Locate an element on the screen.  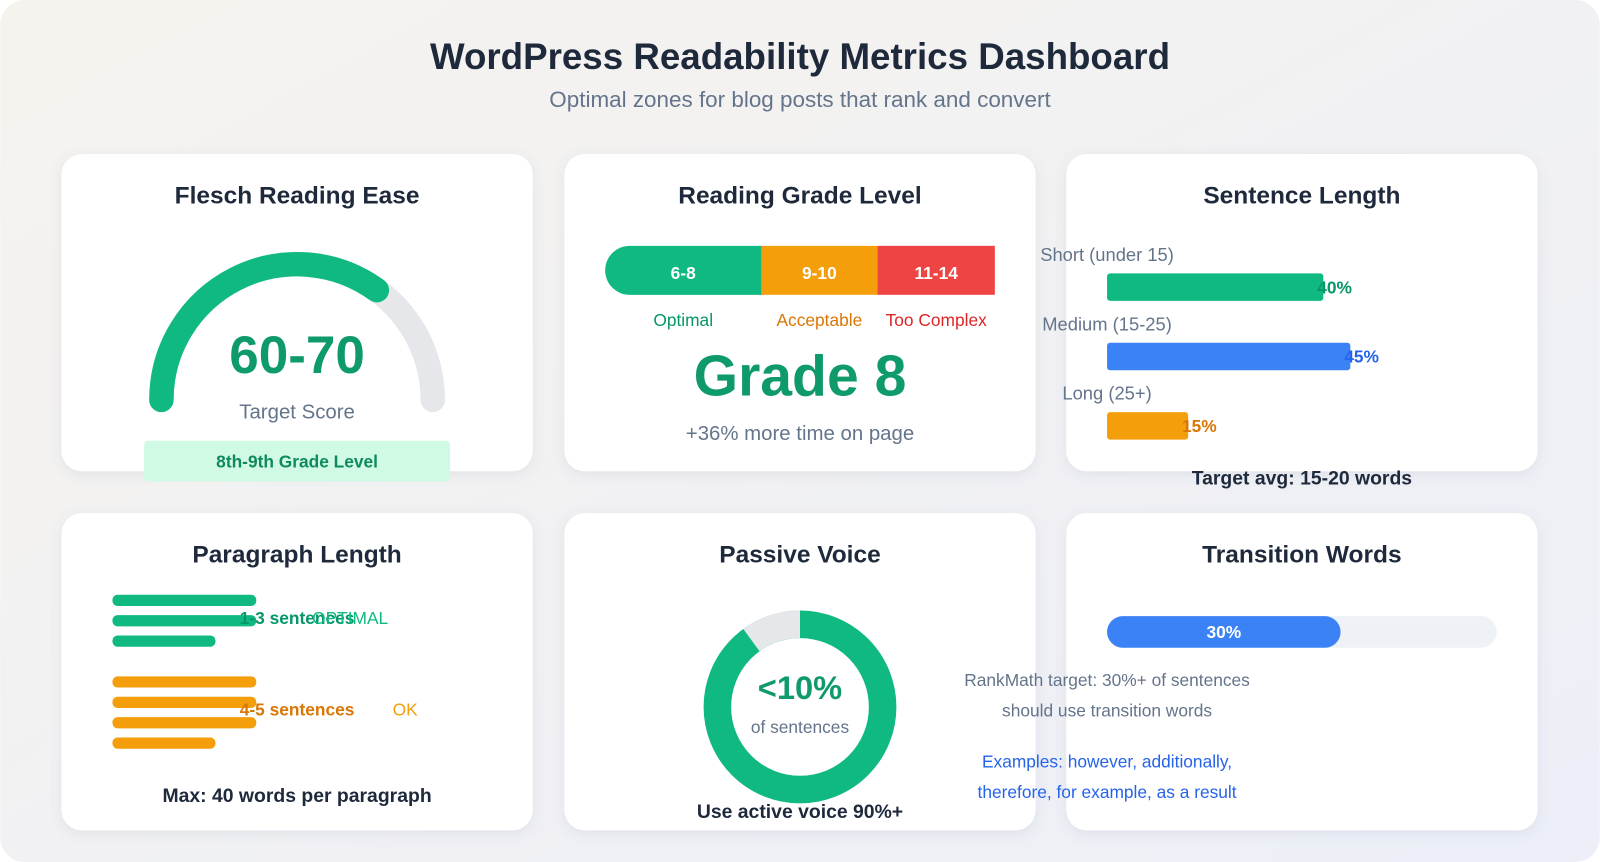
progress-fill is located at coordinates (1224, 632).